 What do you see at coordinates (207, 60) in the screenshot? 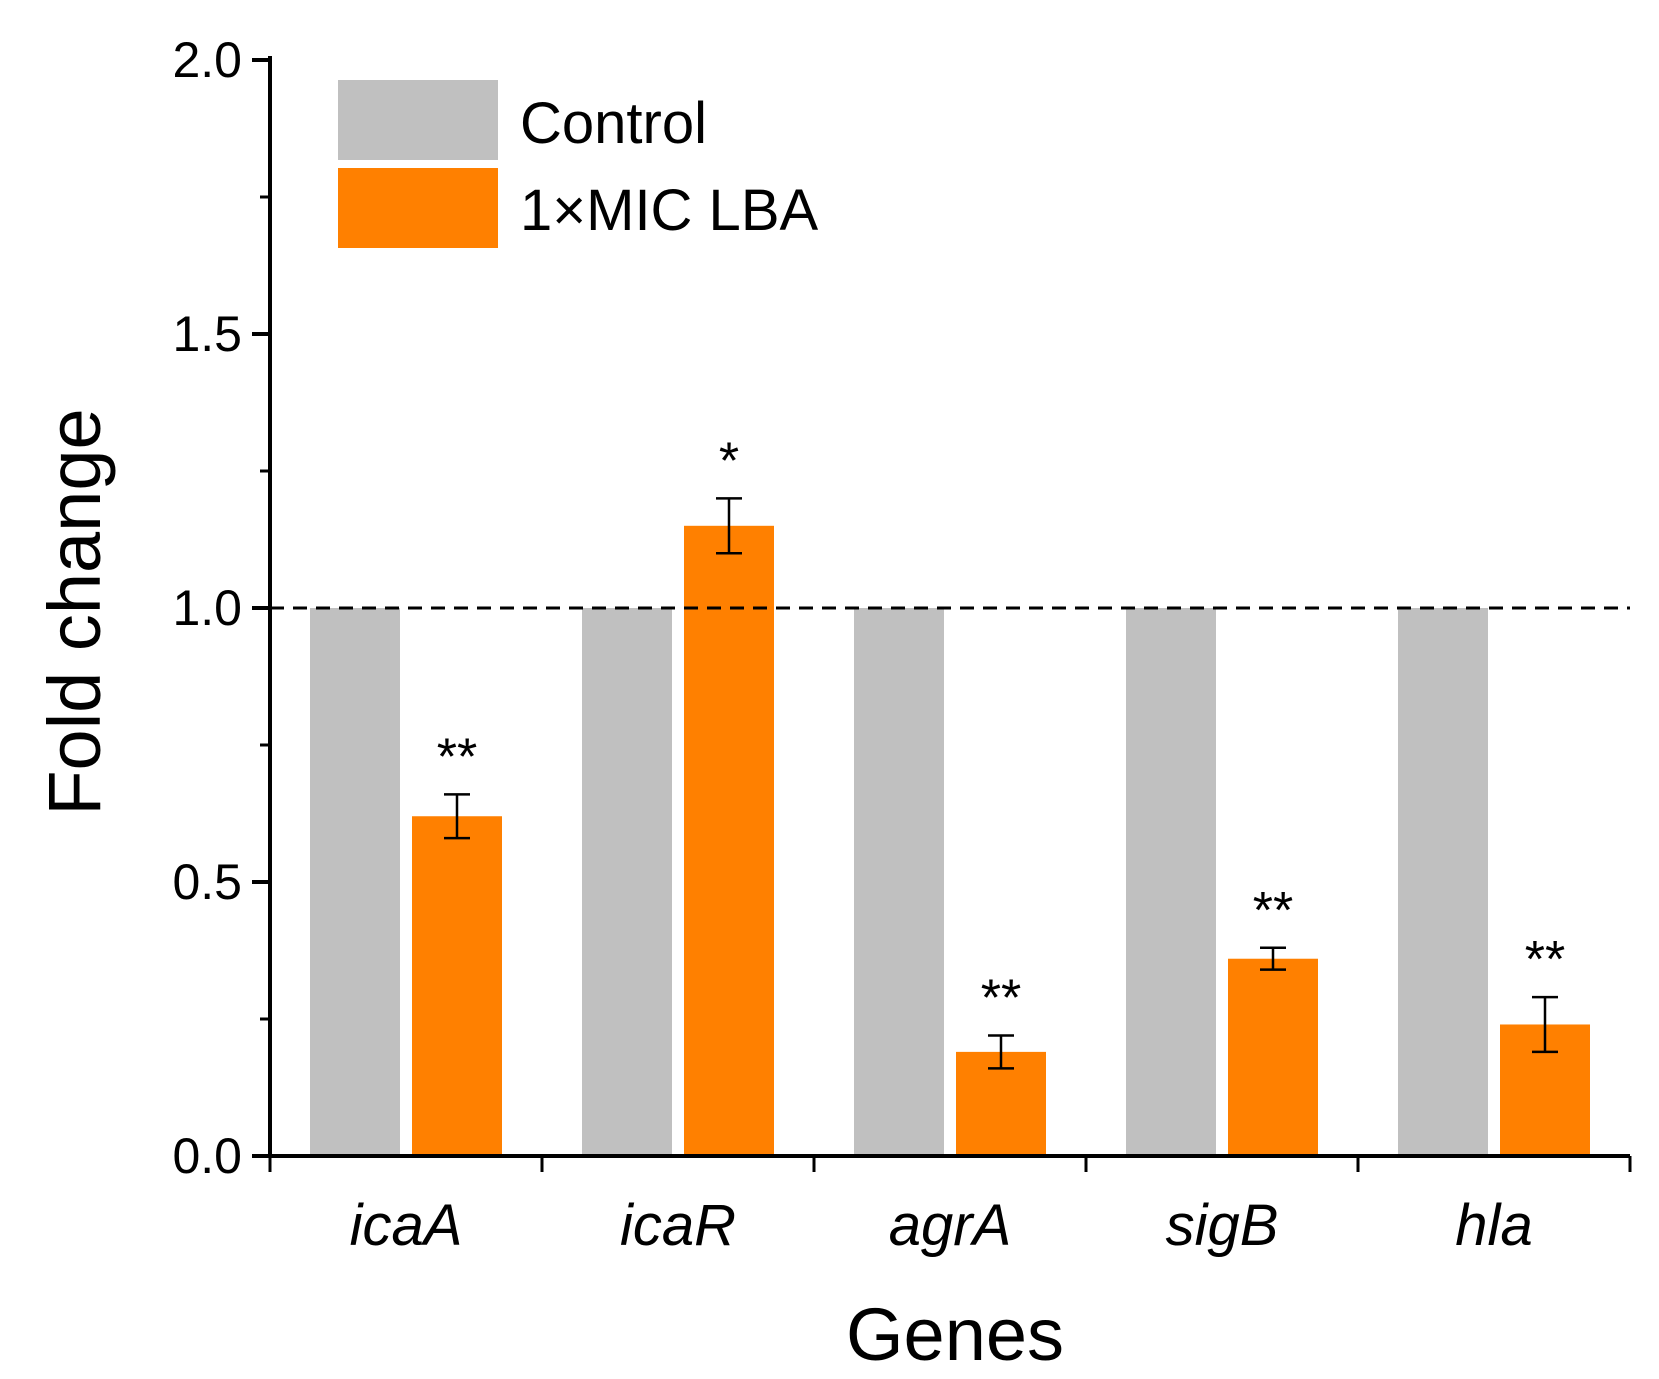
I see `y-tick-label-2.0: 2.0` at bounding box center [207, 60].